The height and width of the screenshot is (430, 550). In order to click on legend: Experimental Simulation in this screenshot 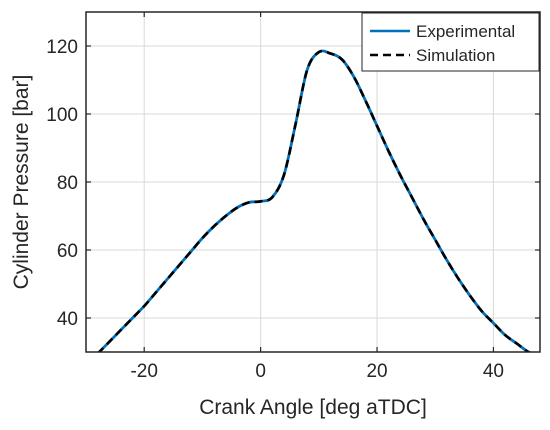, I will do `click(450, 42)`.